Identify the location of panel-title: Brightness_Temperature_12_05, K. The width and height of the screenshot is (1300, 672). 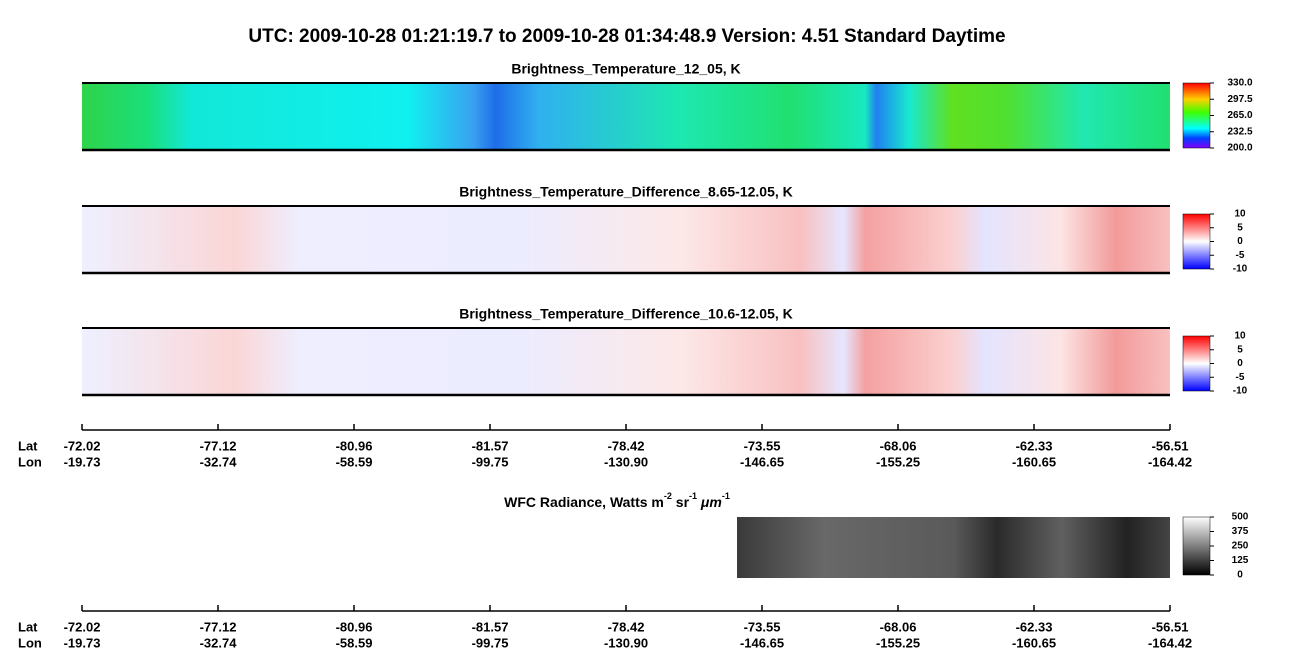
(625, 69).